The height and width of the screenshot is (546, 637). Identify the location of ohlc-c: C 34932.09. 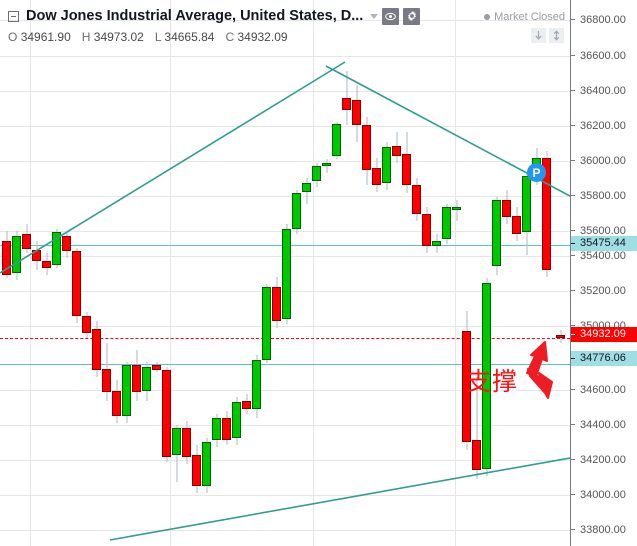
(256, 37).